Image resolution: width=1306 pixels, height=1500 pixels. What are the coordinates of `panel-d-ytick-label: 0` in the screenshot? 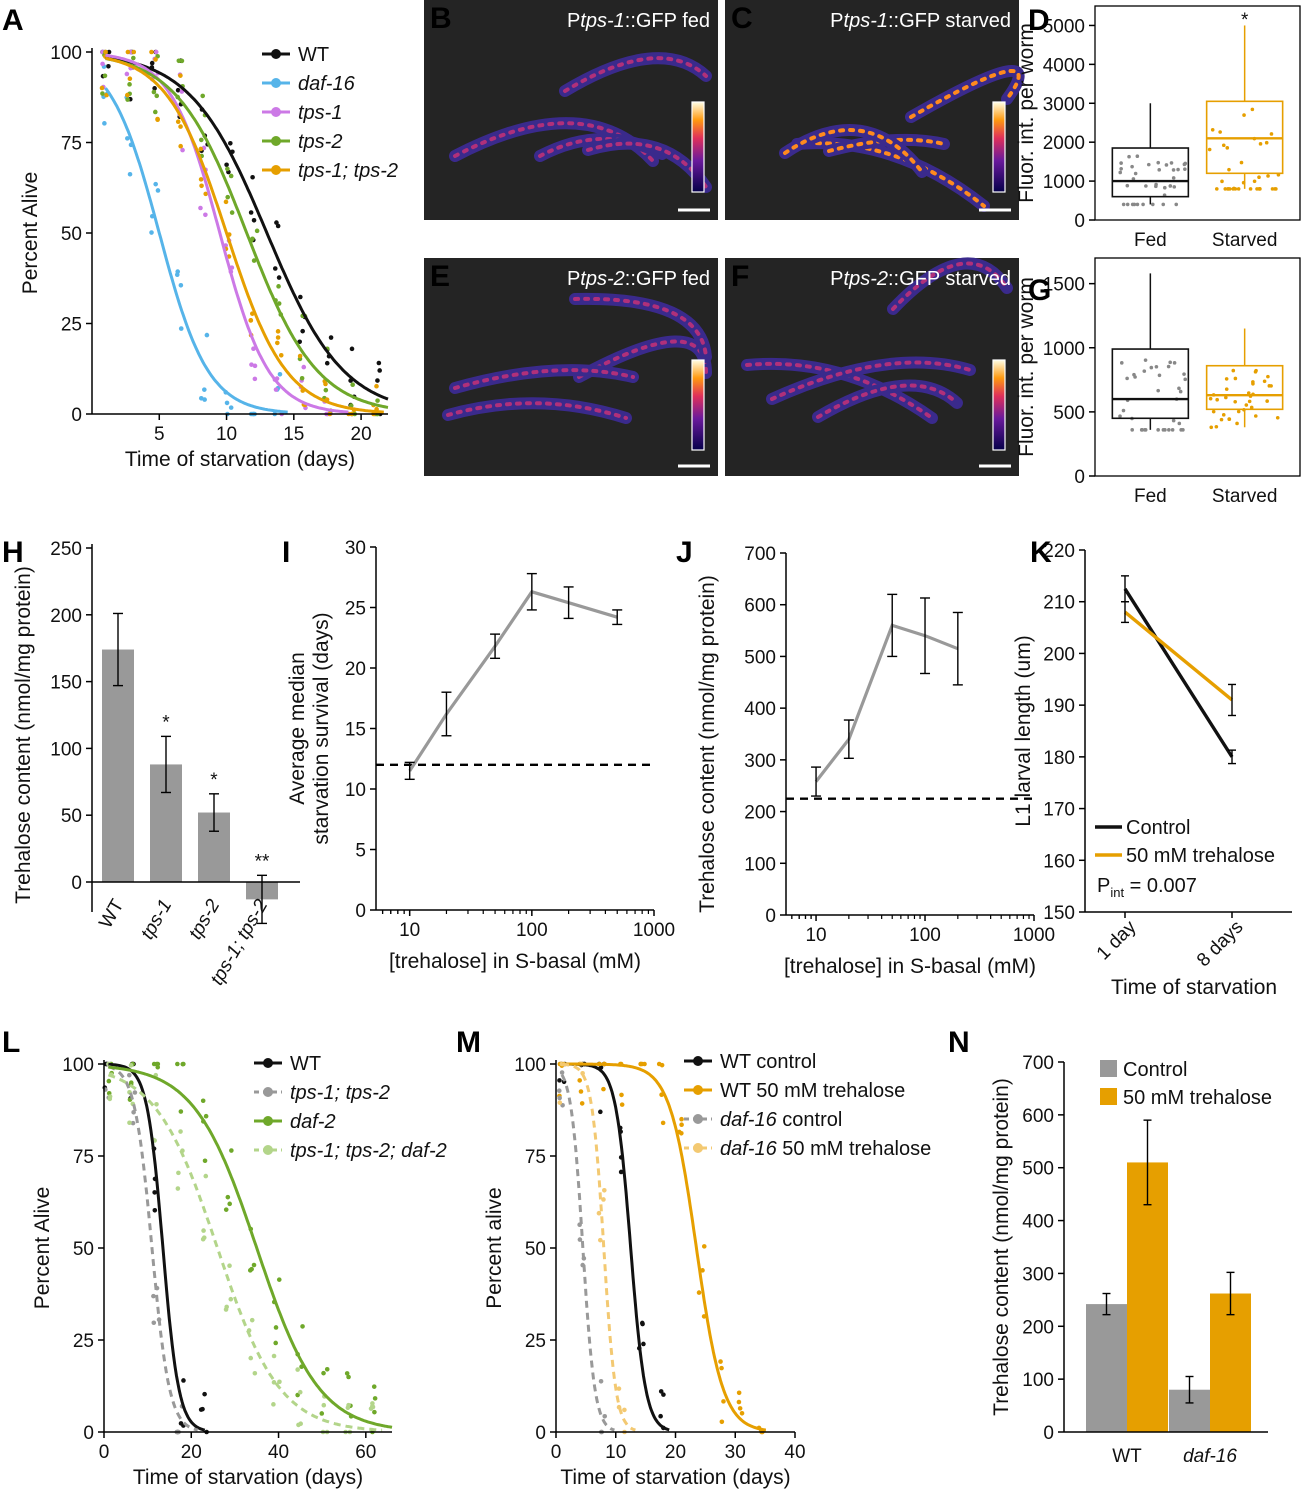 It's located at (1079, 221).